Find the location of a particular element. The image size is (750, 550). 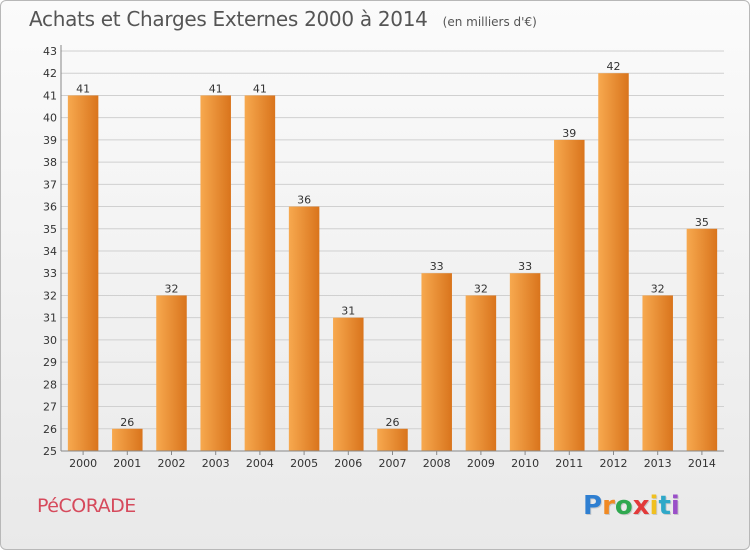

commune-name: PéCORADE is located at coordinates (86, 506).